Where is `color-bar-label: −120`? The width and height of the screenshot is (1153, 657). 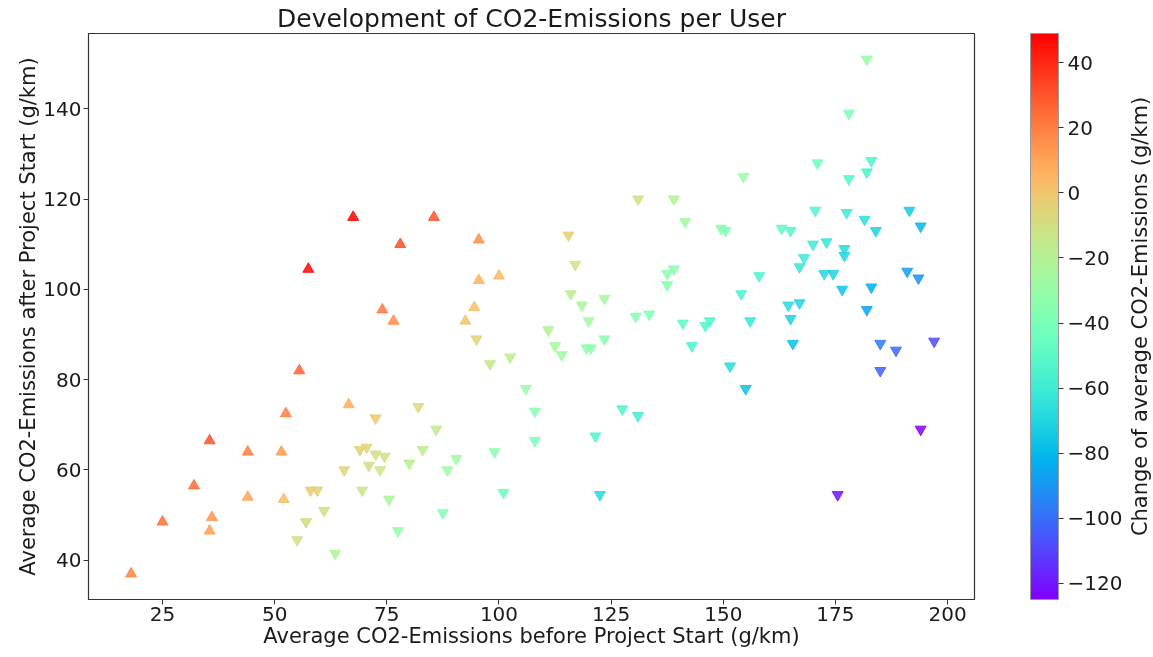 color-bar-label: −120 is located at coordinates (1095, 583).